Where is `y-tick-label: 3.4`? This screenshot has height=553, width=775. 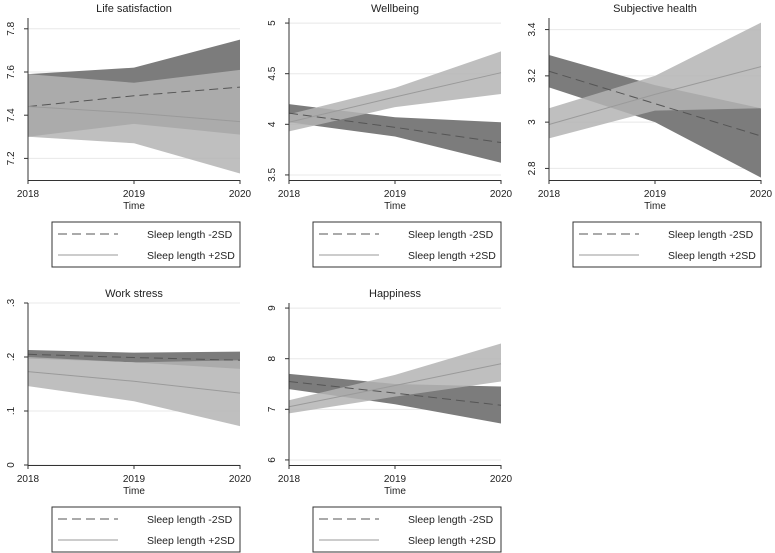 y-tick-label: 3.4 is located at coordinates (532, 29).